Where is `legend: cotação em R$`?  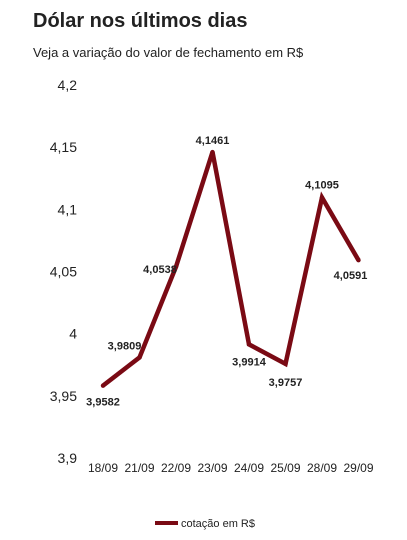 legend: cotação em R$ is located at coordinates (205, 524).